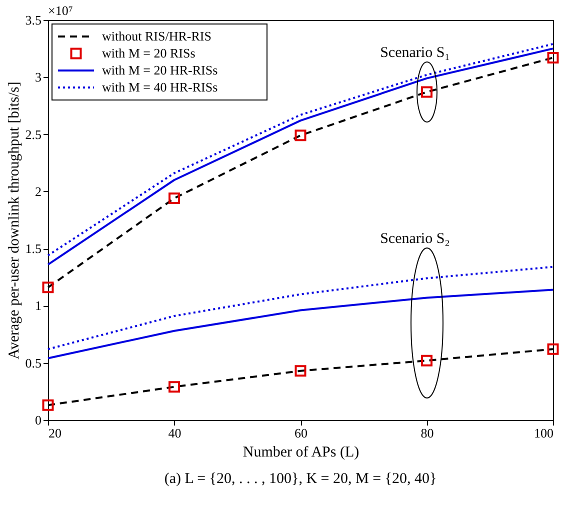 Image resolution: width=587 pixels, height=518 pixels. What do you see at coordinates (160, 70) in the screenshot?
I see `legend-label: with M = 20 HR-RISs` at bounding box center [160, 70].